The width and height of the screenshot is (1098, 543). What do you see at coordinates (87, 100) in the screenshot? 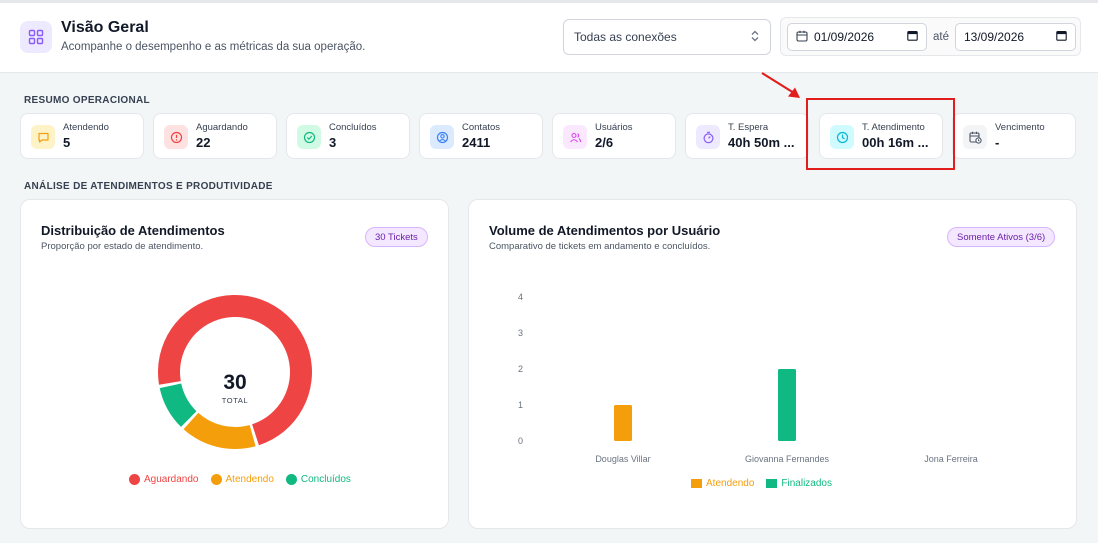
I see `summary-section-title: RESUMO OPERACIONAL` at bounding box center [87, 100].